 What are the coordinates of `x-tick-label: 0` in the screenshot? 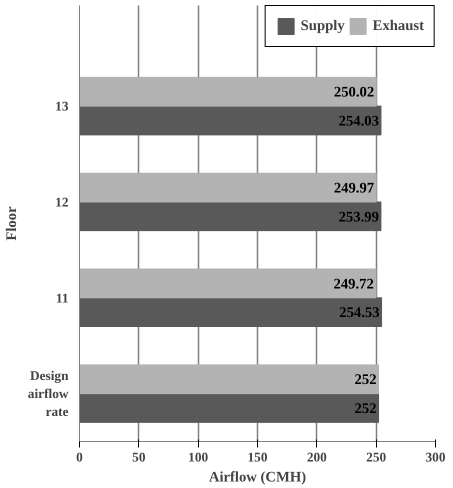 It's located at (80, 457).